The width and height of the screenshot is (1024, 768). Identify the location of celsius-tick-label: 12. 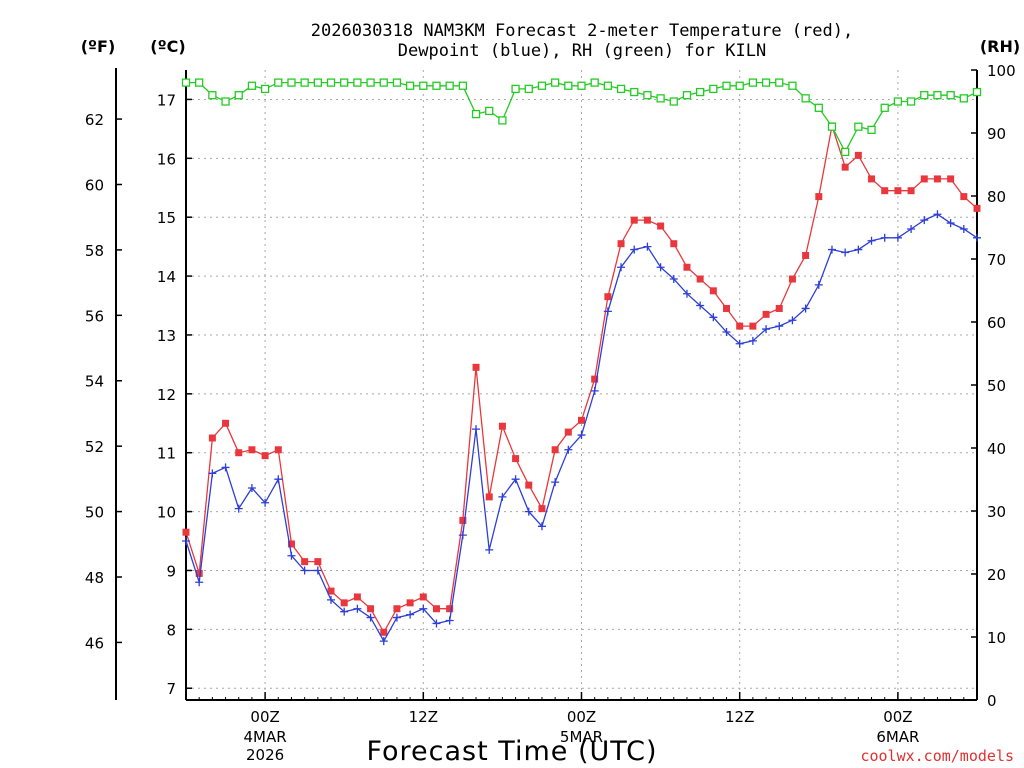
(166, 395).